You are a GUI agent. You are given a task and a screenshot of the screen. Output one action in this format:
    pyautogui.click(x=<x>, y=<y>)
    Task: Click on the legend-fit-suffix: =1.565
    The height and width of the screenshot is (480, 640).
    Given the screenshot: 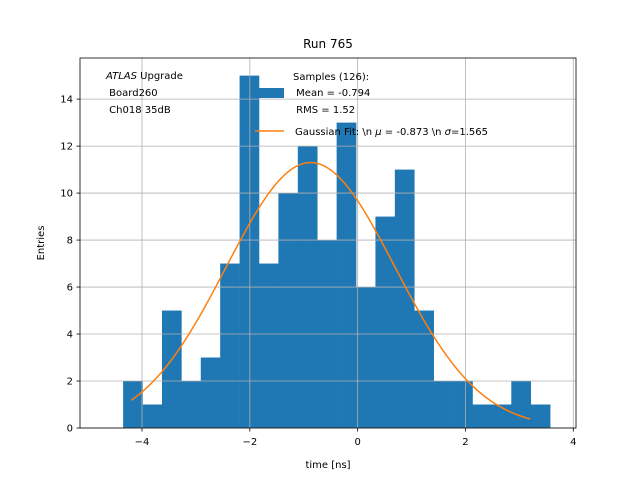 What is the action you would take?
    pyautogui.click(x=469, y=132)
    